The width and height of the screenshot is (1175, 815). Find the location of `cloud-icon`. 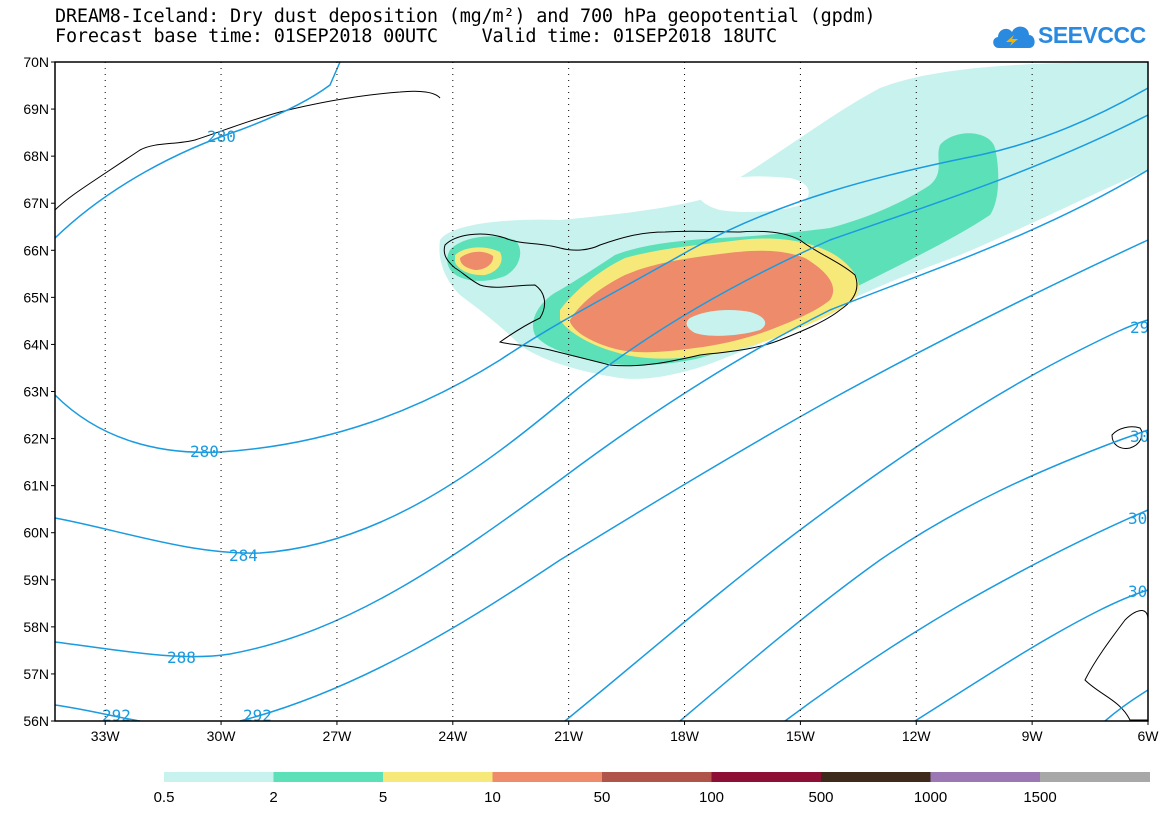

cloud-icon is located at coordinates (1014, 37).